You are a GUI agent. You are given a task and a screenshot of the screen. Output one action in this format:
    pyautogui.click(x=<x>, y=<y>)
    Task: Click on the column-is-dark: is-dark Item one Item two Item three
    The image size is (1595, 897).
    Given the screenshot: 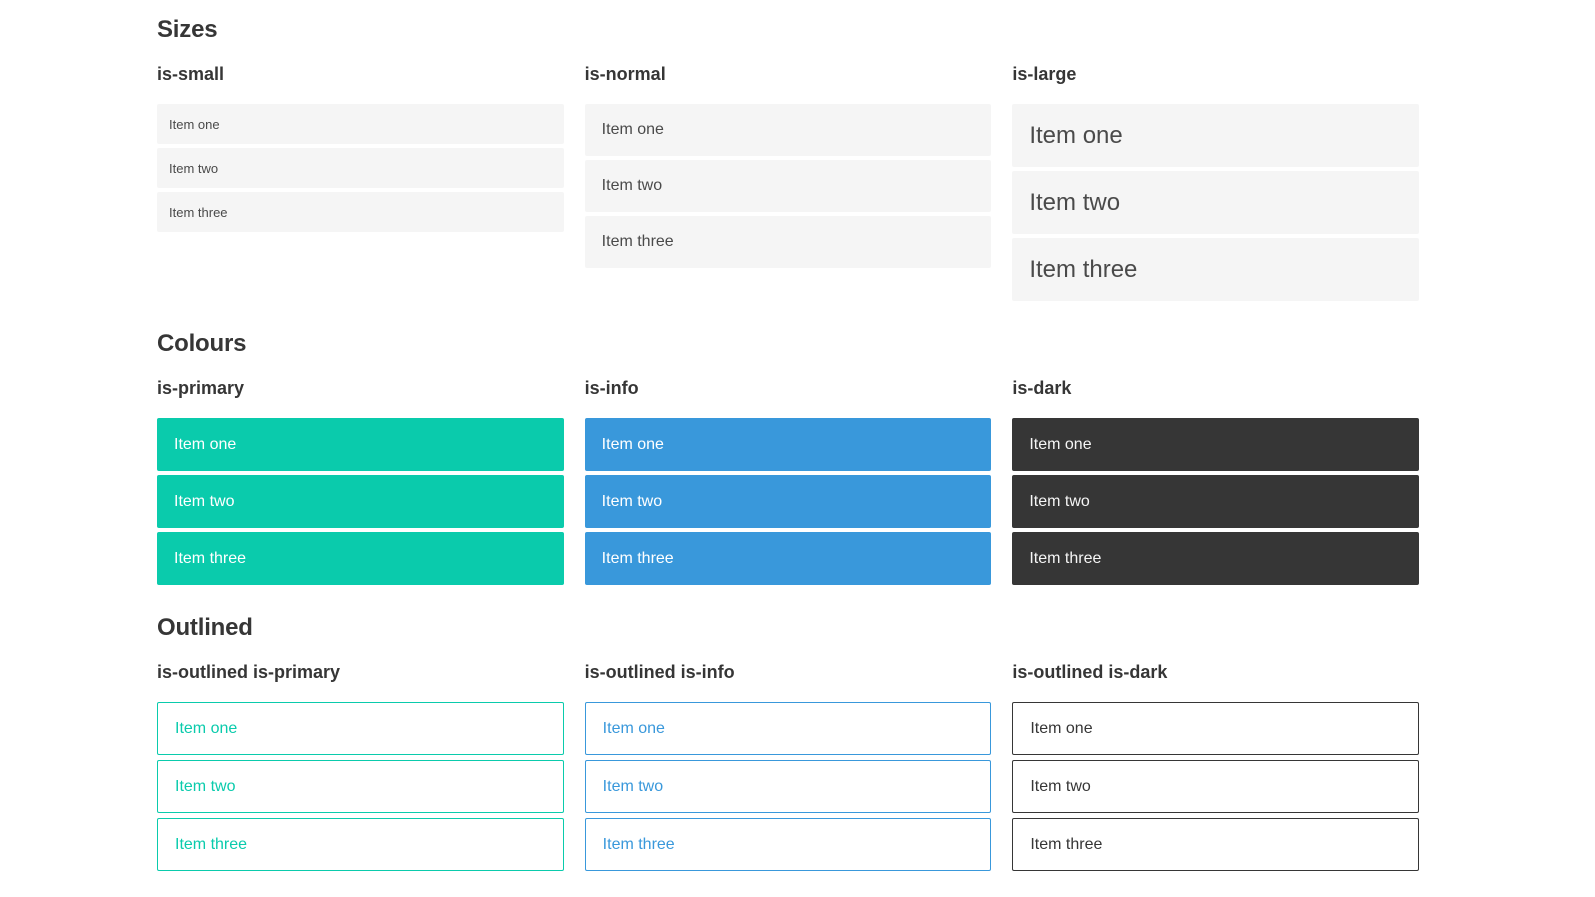 What is the action you would take?
    pyautogui.click(x=1216, y=481)
    